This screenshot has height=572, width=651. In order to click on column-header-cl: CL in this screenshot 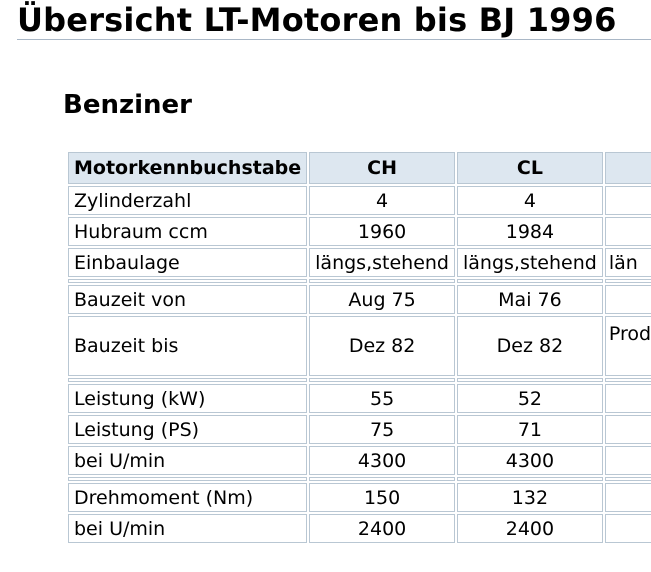, I will do `click(530, 168)`.